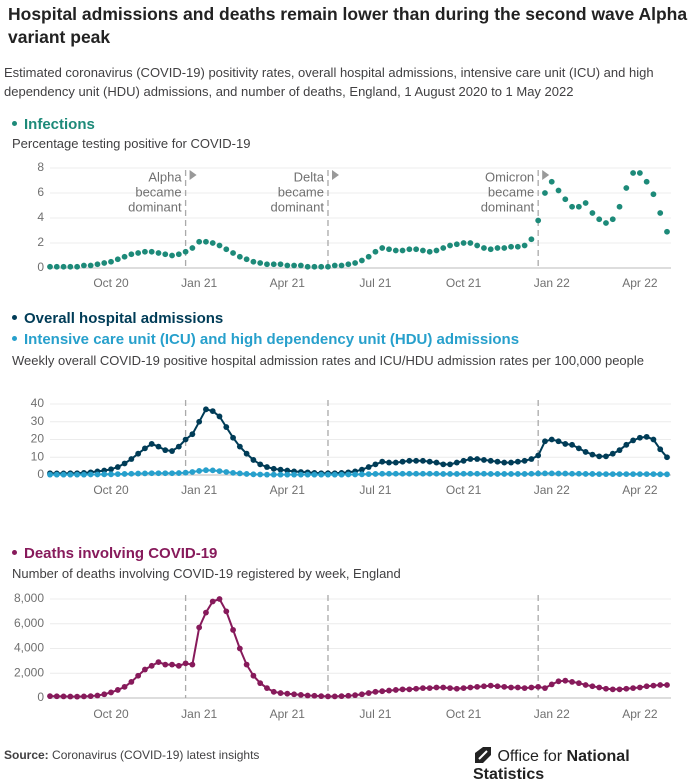  I want to click on annotation-text: dominant, so click(298, 206).